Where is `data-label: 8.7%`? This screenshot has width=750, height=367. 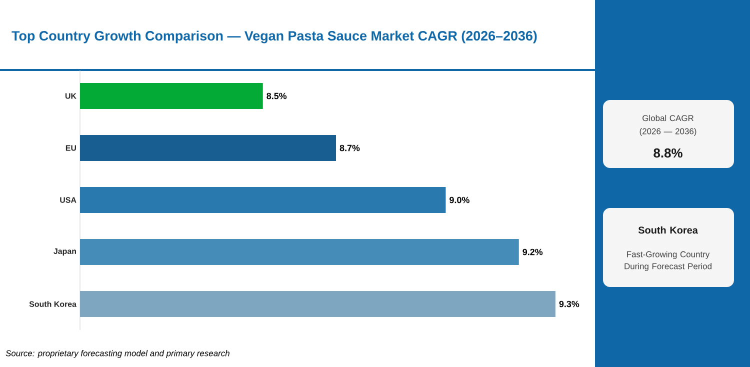 data-label: 8.7% is located at coordinates (350, 148).